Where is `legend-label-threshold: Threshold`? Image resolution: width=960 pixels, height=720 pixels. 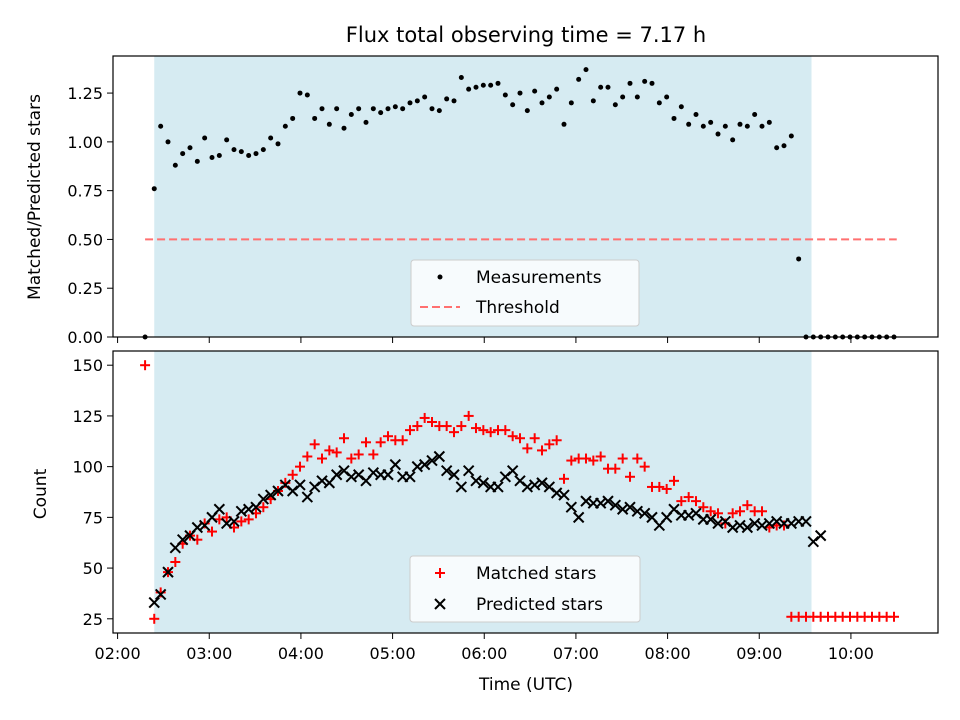
legend-label-threshold: Threshold is located at coordinates (517, 308).